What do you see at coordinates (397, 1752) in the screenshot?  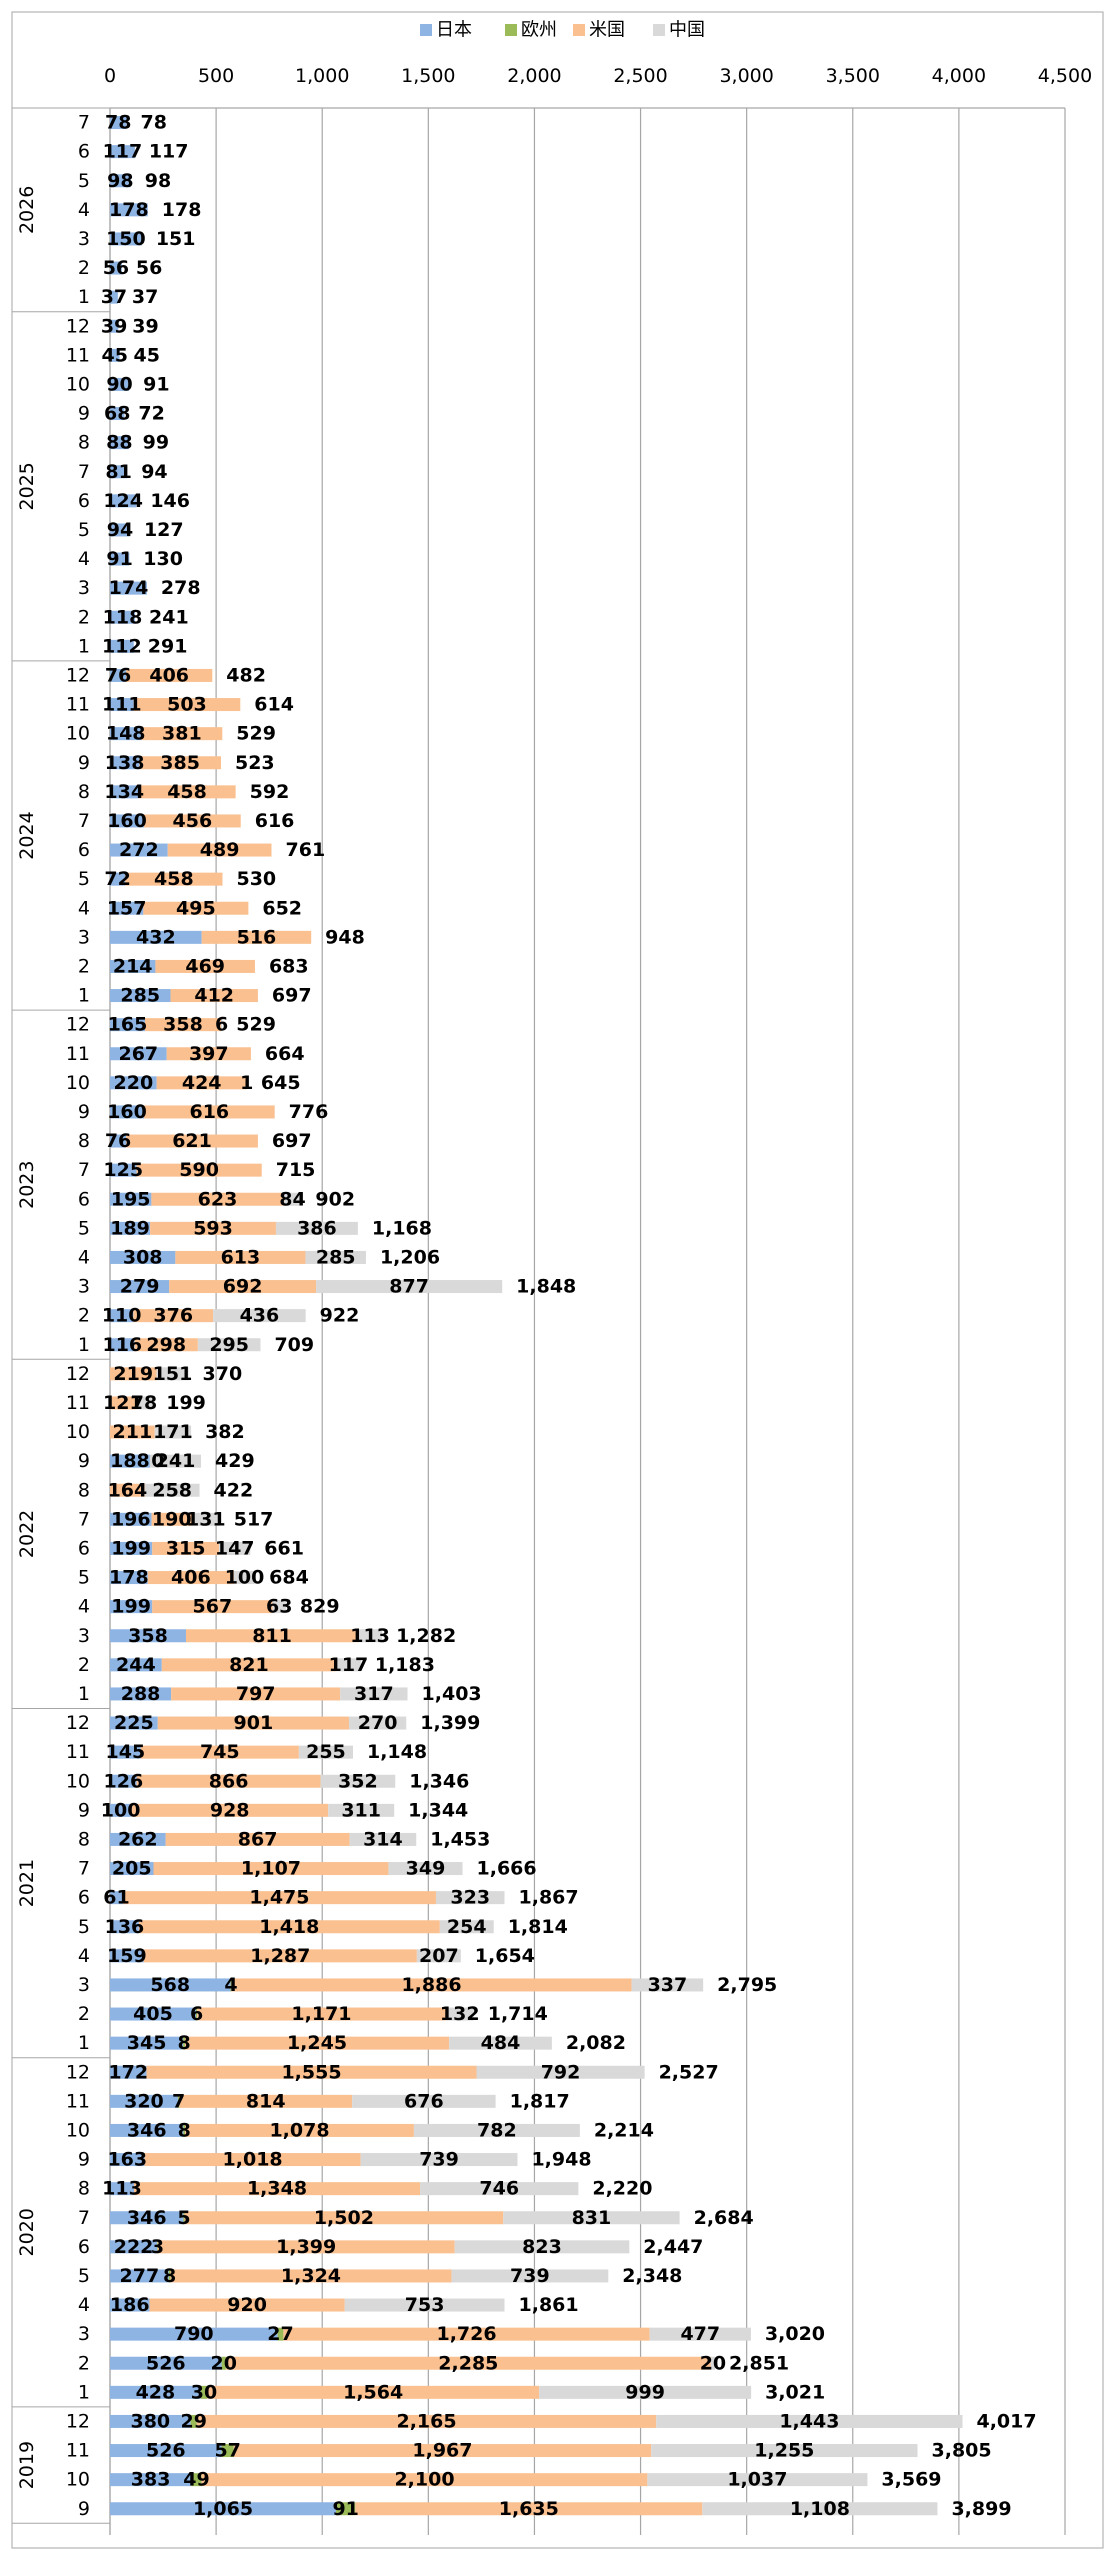 I see `data-label-total: 1,148` at bounding box center [397, 1752].